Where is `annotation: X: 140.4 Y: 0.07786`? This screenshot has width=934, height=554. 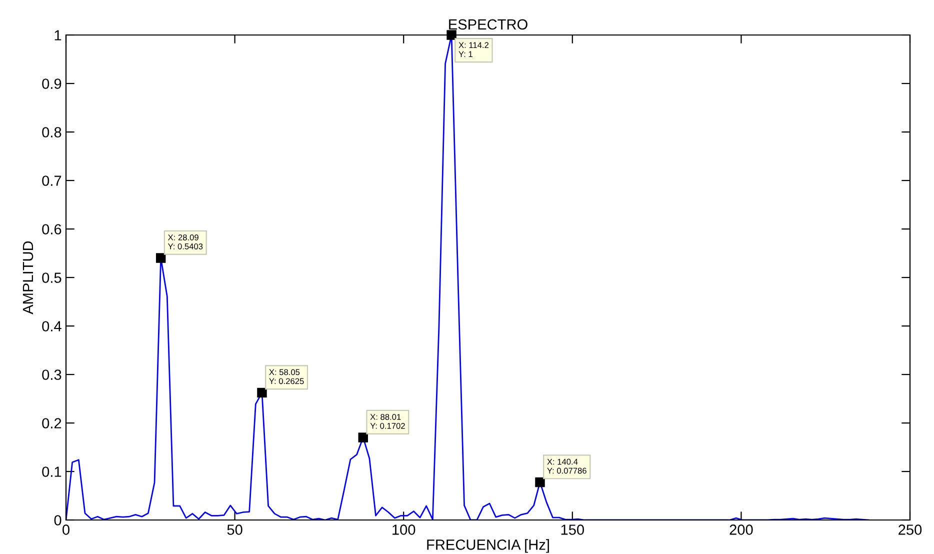
annotation: X: 140.4 Y: 0.07786 is located at coordinates (566, 466).